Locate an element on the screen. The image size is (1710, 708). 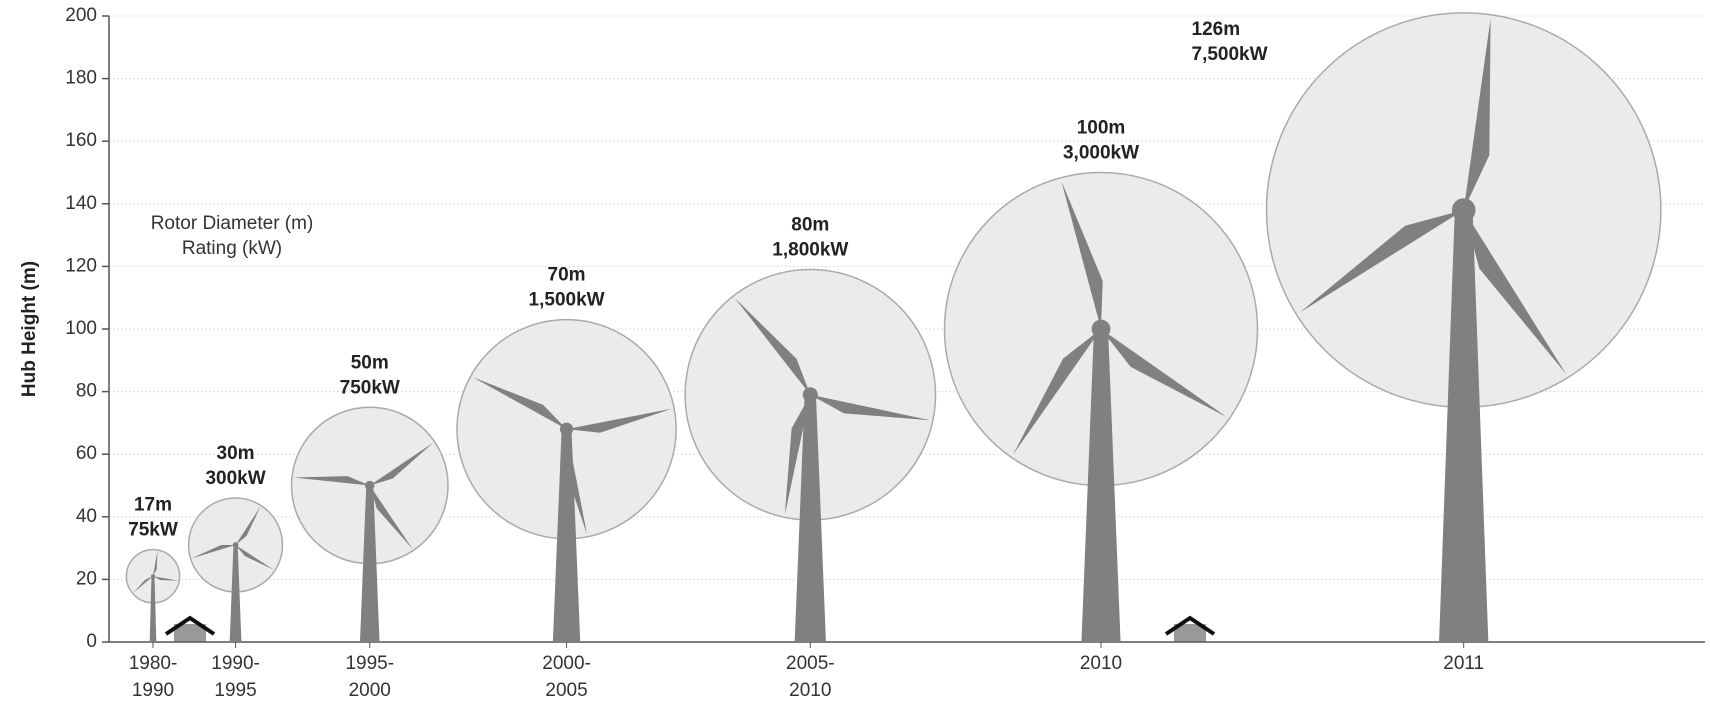
y-tick-label: 180 is located at coordinates (81, 78).